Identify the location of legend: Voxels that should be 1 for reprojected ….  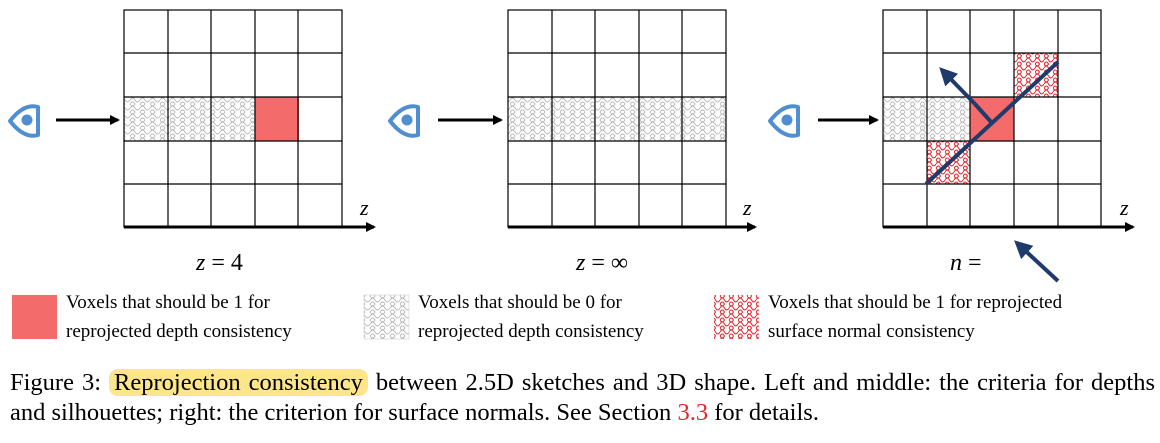
(537, 317).